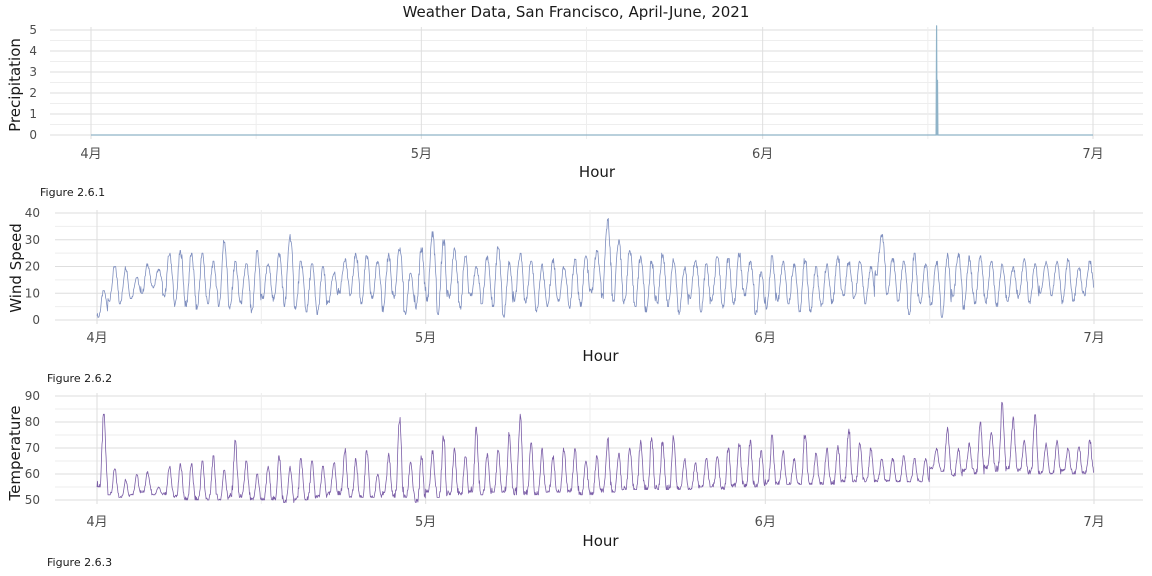 This screenshot has width=1152, height=576. What do you see at coordinates (73, 192) in the screenshot?
I see `caption-precipitation: Figure 2.6.1` at bounding box center [73, 192].